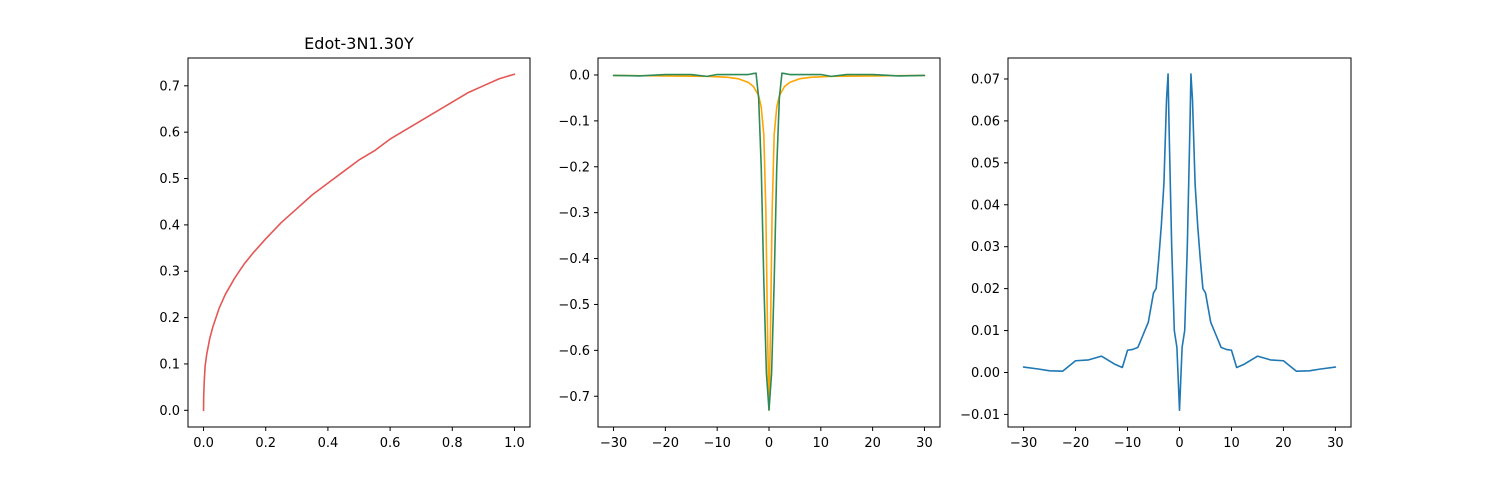 Image resolution: width=1500 pixels, height=480 pixels. What do you see at coordinates (985, 373) in the screenshot?
I see `y-tick-label: 0.00` at bounding box center [985, 373].